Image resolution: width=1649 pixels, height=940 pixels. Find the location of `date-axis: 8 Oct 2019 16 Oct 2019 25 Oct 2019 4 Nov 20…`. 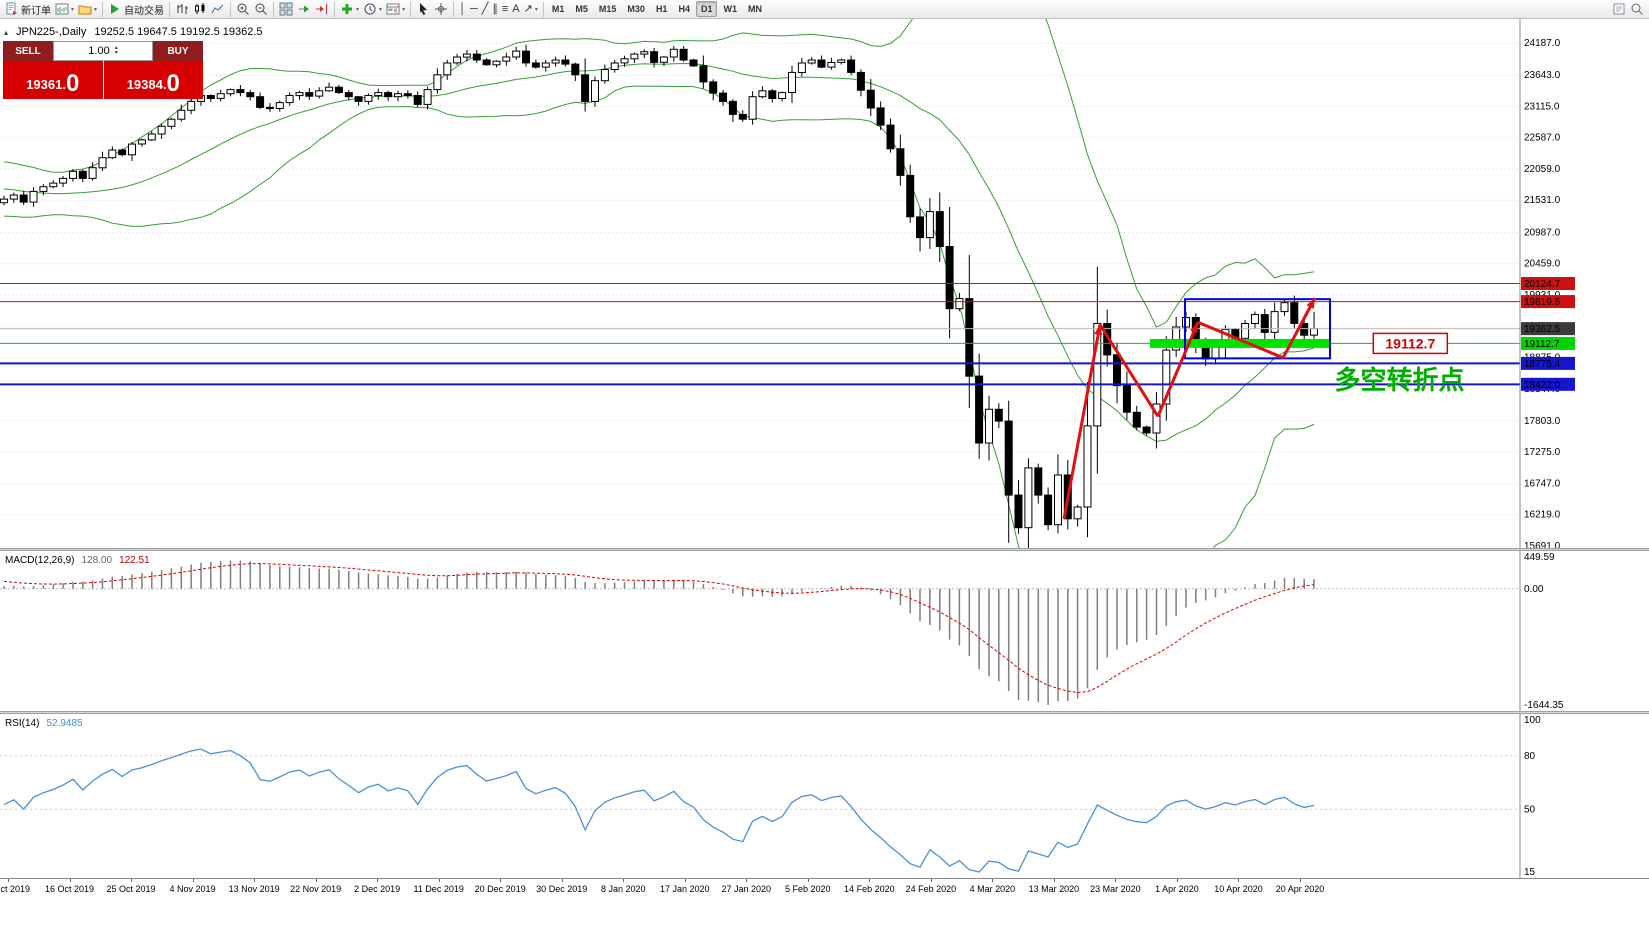

date-axis: 8 Oct 2019 16 Oct 2019 25 Oct 2019 4 Nov 20… is located at coordinates (824, 887).